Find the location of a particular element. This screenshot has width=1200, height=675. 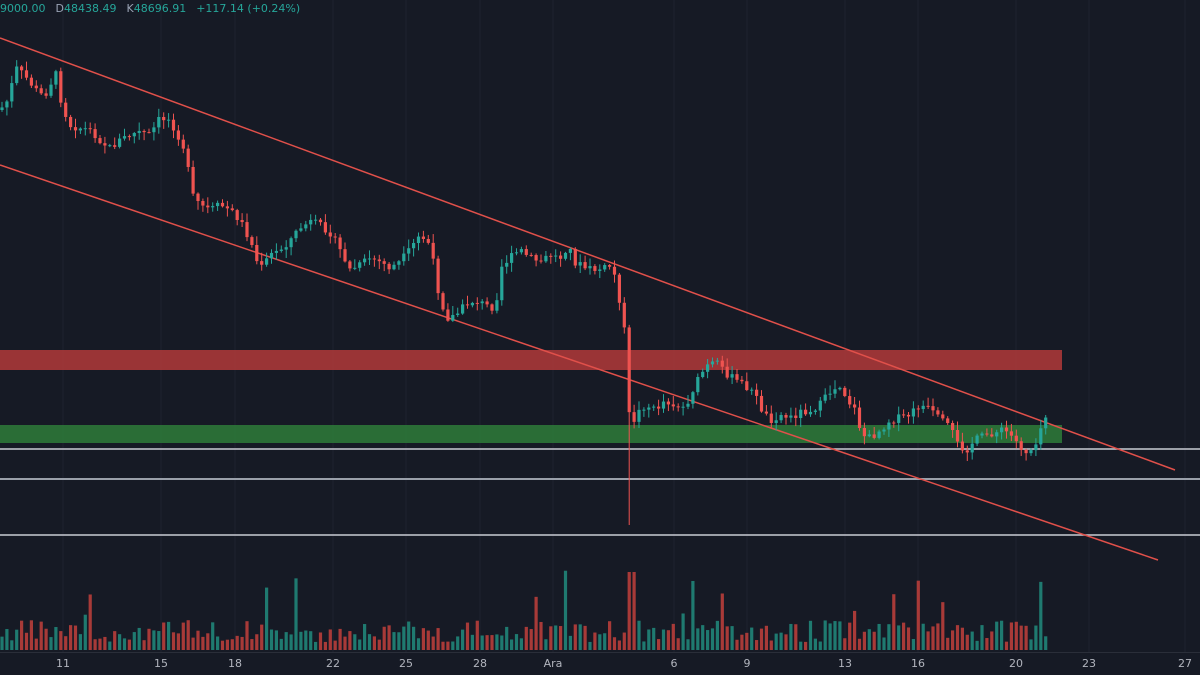

time-tick: 23 is located at coordinates (1089, 663).